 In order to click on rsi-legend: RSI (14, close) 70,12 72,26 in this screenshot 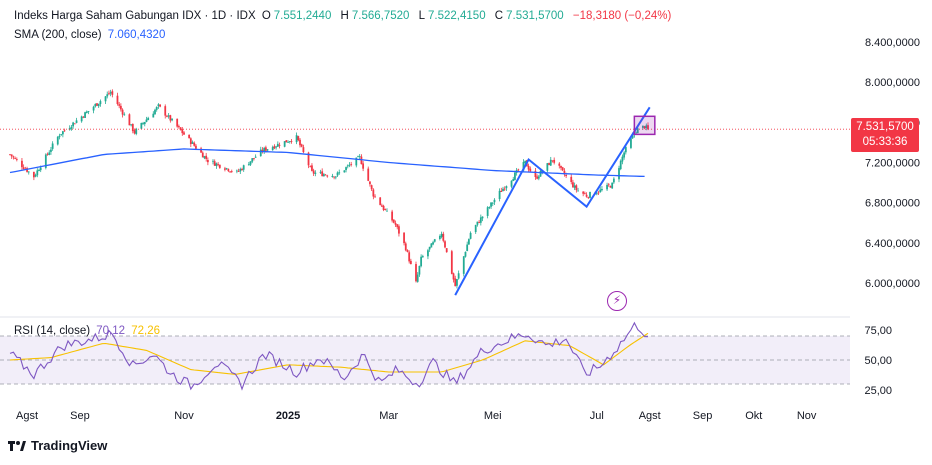, I will do `click(88, 331)`.